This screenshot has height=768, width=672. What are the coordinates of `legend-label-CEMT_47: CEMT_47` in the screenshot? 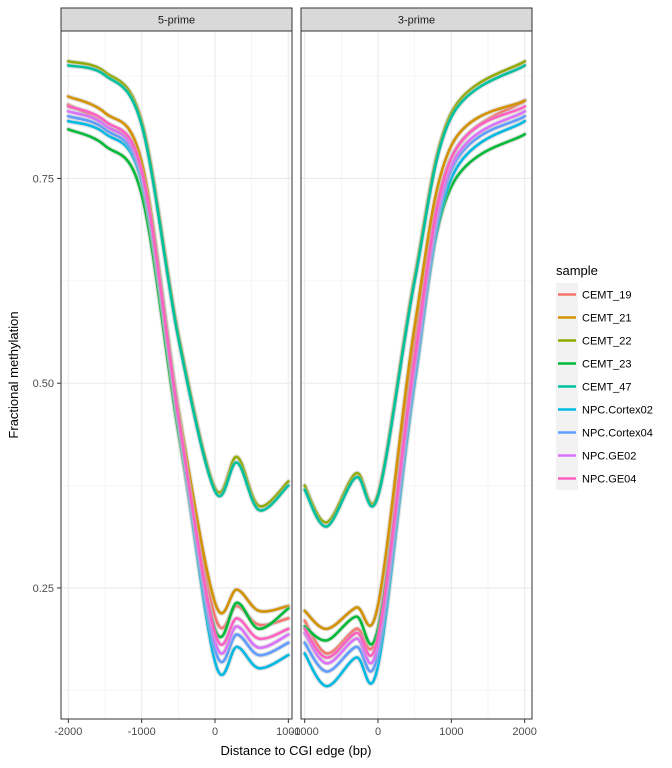 It's located at (607, 388).